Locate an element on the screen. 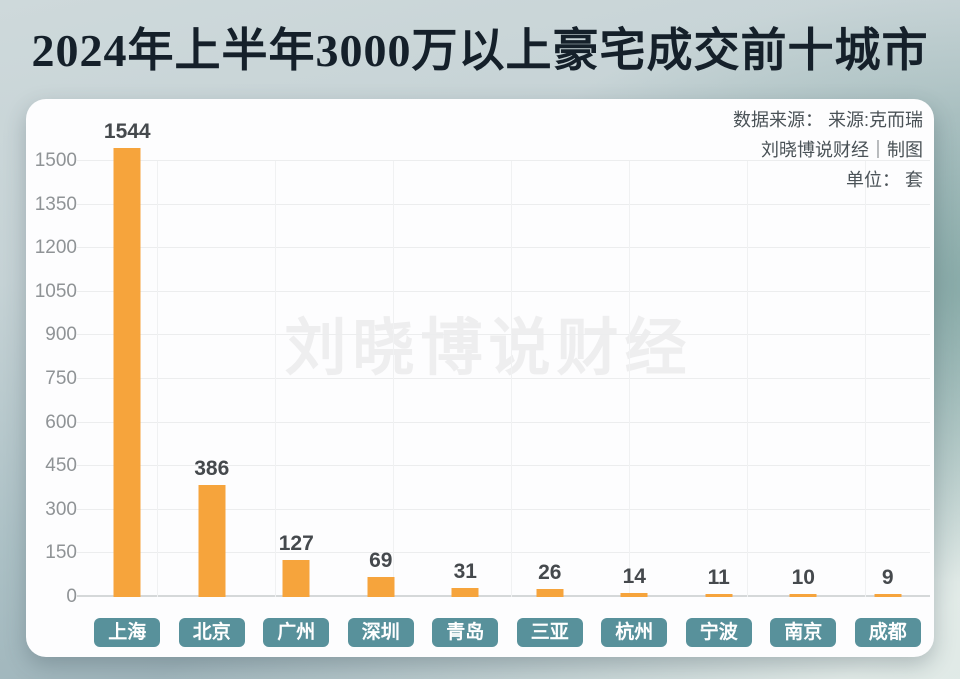  city-label-chip: 上海 is located at coordinates (127, 632).